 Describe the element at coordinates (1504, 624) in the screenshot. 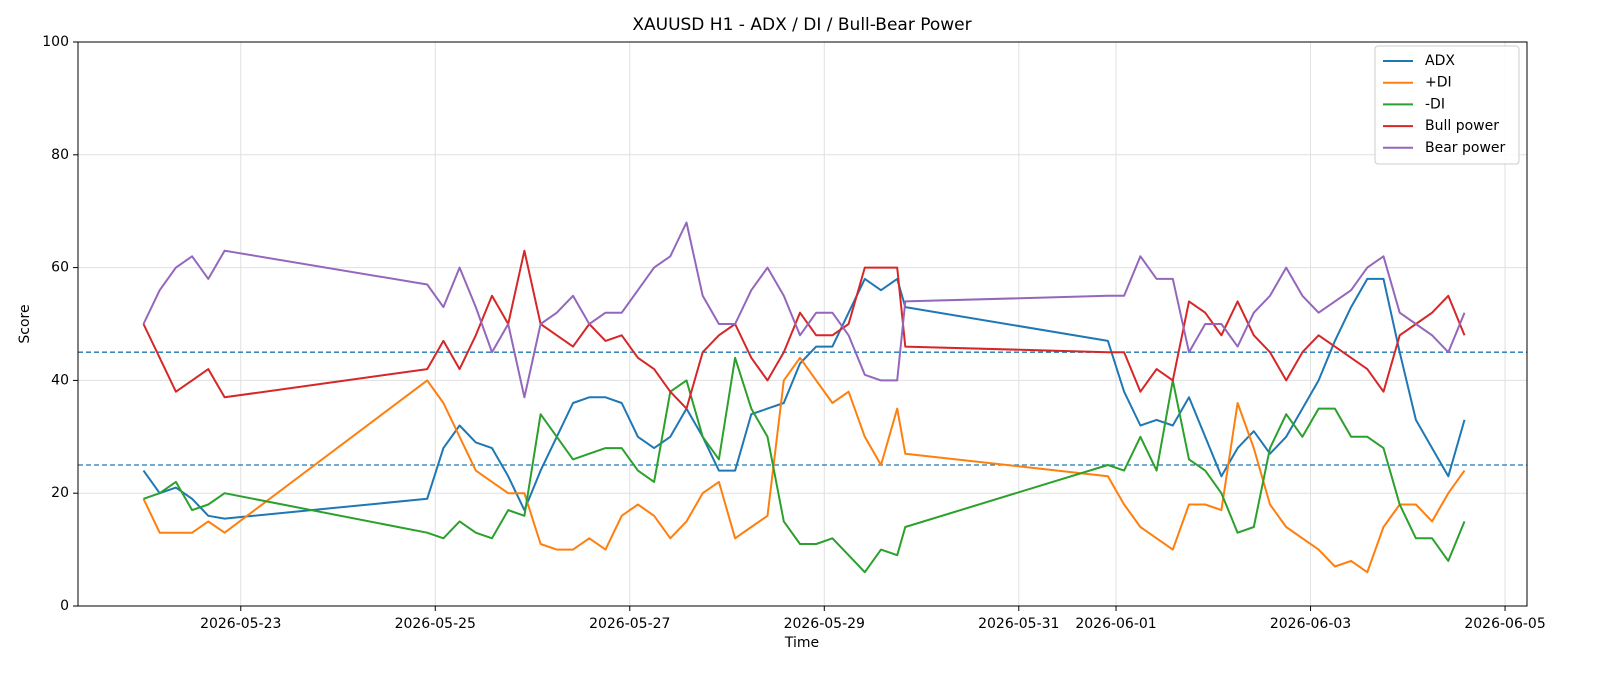

I see `x-tick-label: 2026-06-05` at that location.